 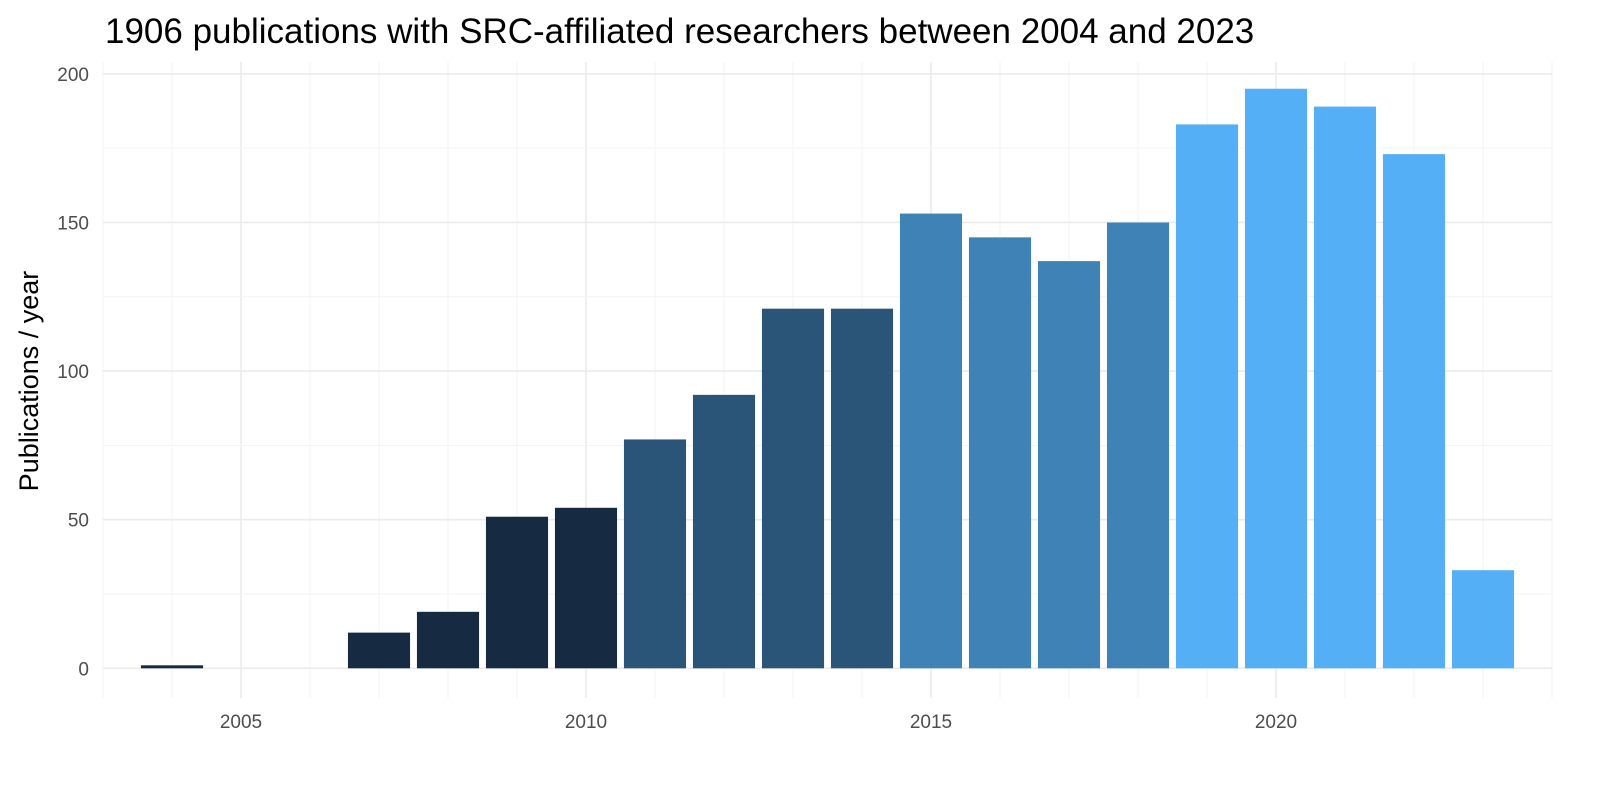 What do you see at coordinates (29, 381) in the screenshot?
I see `y-axis-label: Publications / year` at bounding box center [29, 381].